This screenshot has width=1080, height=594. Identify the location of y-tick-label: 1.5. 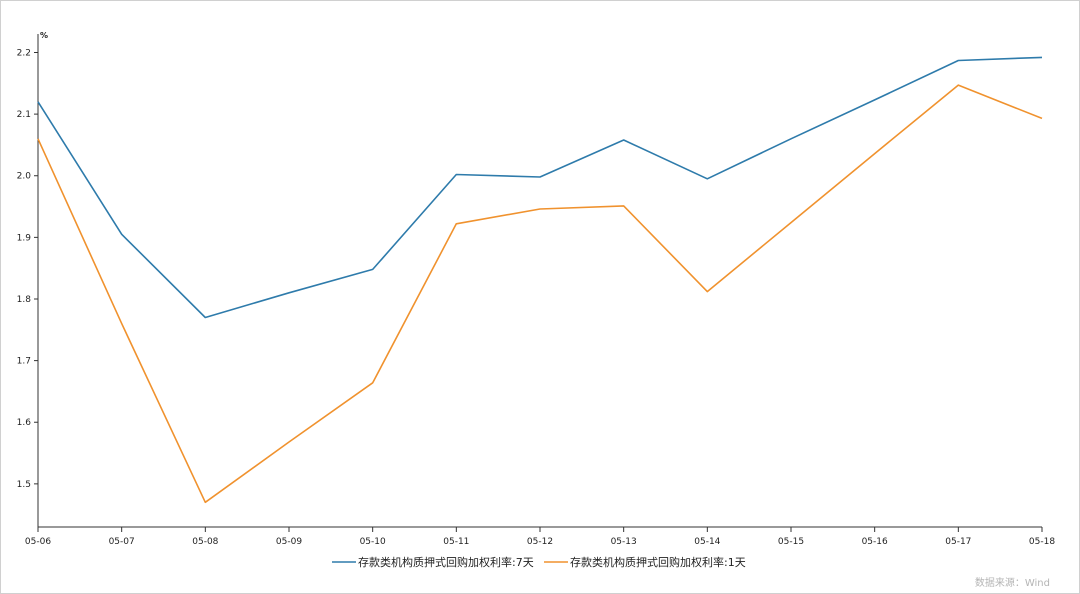
(24, 485).